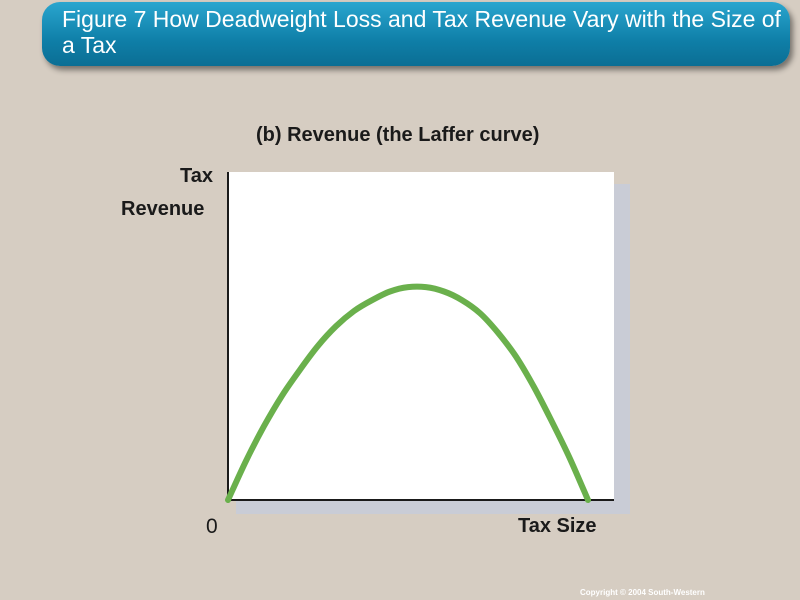  Describe the element at coordinates (398, 135) in the screenshot. I see `chart-subtitle: (b) Revenue (the Laffer curve)` at that location.